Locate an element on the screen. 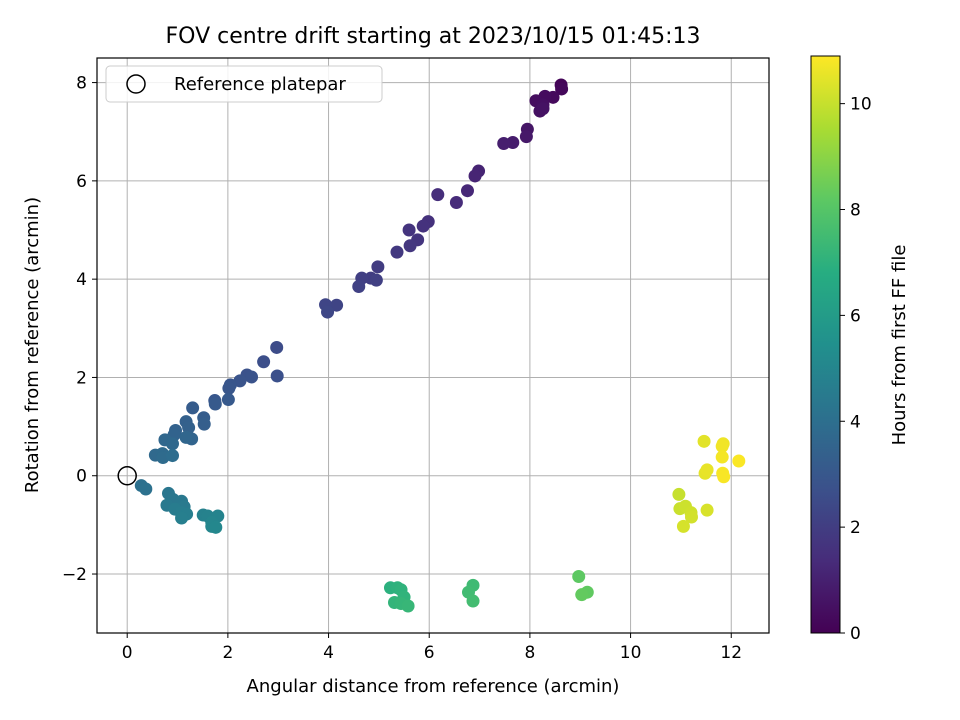 The width and height of the screenshot is (960, 720). legend-marker-icon is located at coordinates (136, 84).